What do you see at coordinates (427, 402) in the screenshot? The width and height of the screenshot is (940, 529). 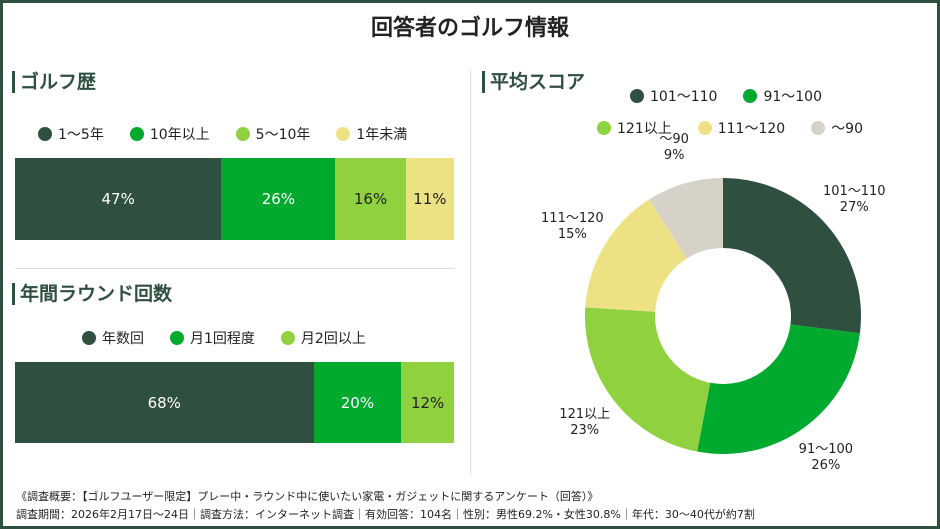 I see `bar-segment: 12%` at bounding box center [427, 402].